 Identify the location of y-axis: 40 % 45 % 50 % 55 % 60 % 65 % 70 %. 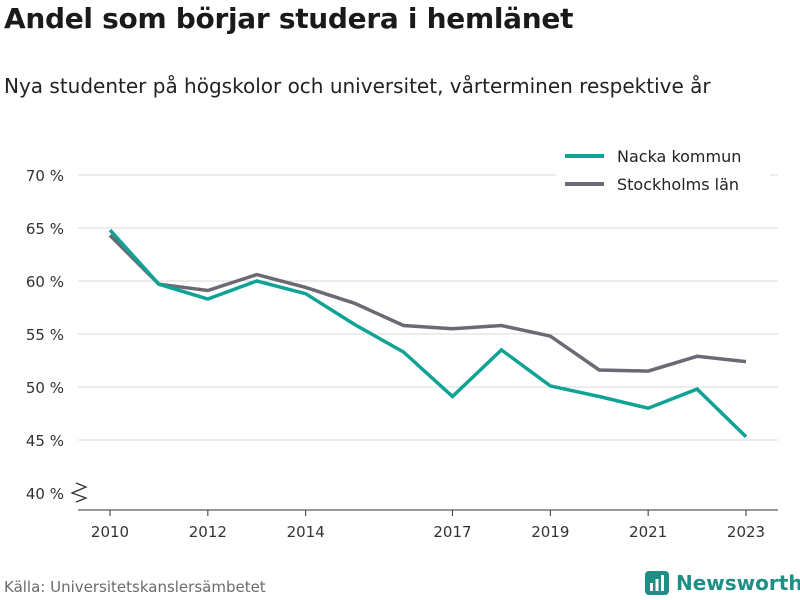
(57, 335).